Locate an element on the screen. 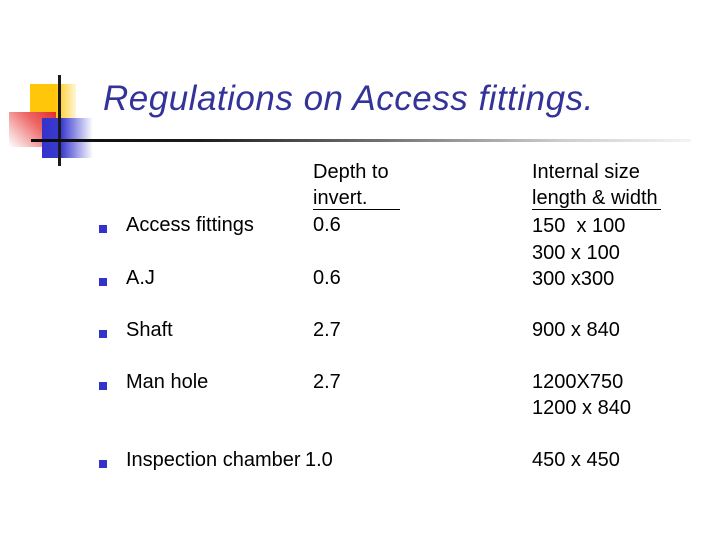  row-label: Access fittings is located at coordinates (190, 225).